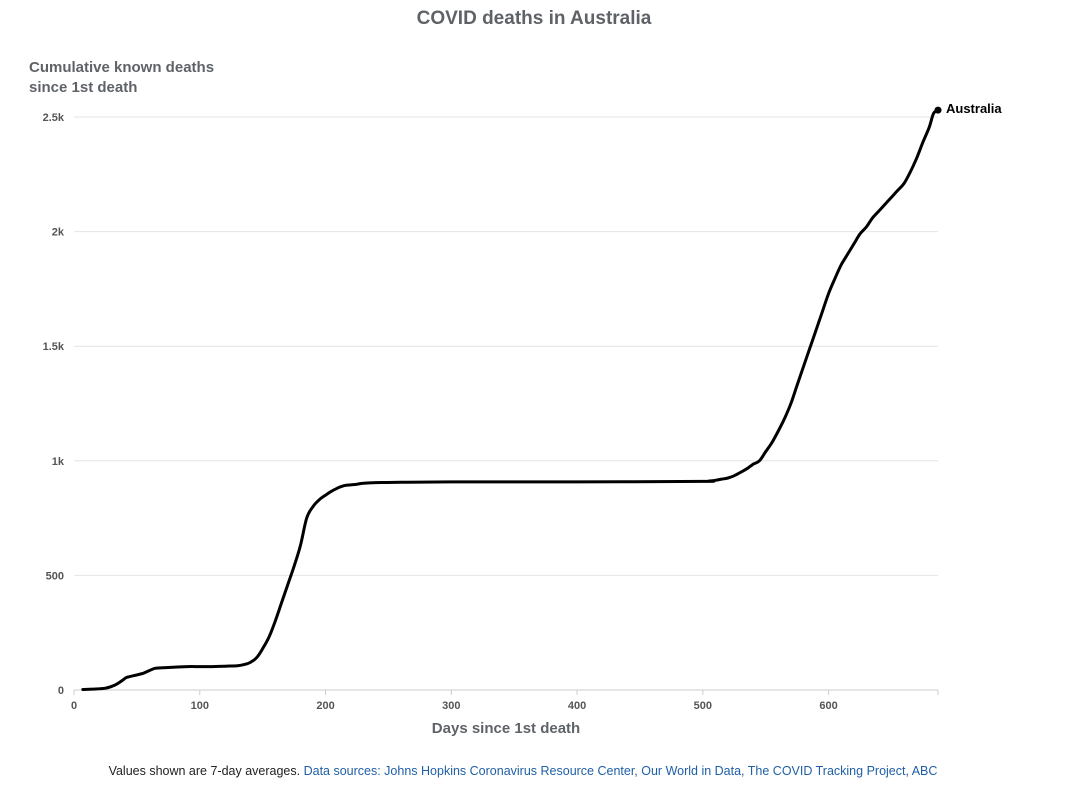 The image size is (1068, 794). I want to click on x-tick-label: 600, so click(828, 706).